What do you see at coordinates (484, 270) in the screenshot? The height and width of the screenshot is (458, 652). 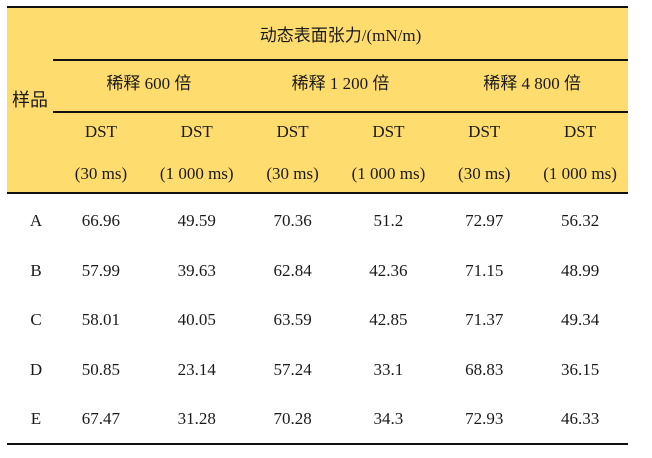 I see `table-cell: 71.15` at bounding box center [484, 270].